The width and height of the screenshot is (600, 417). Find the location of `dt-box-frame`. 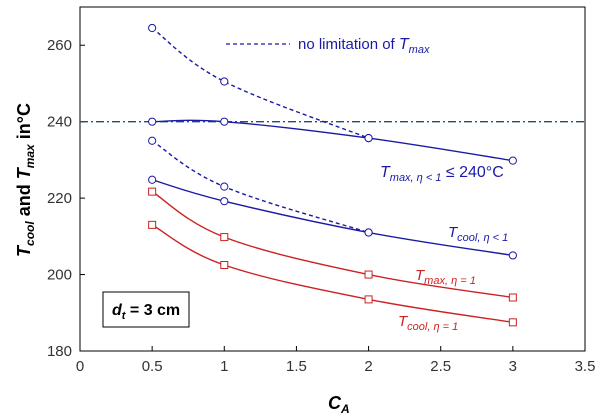

dt-box-frame is located at coordinates (146, 309).